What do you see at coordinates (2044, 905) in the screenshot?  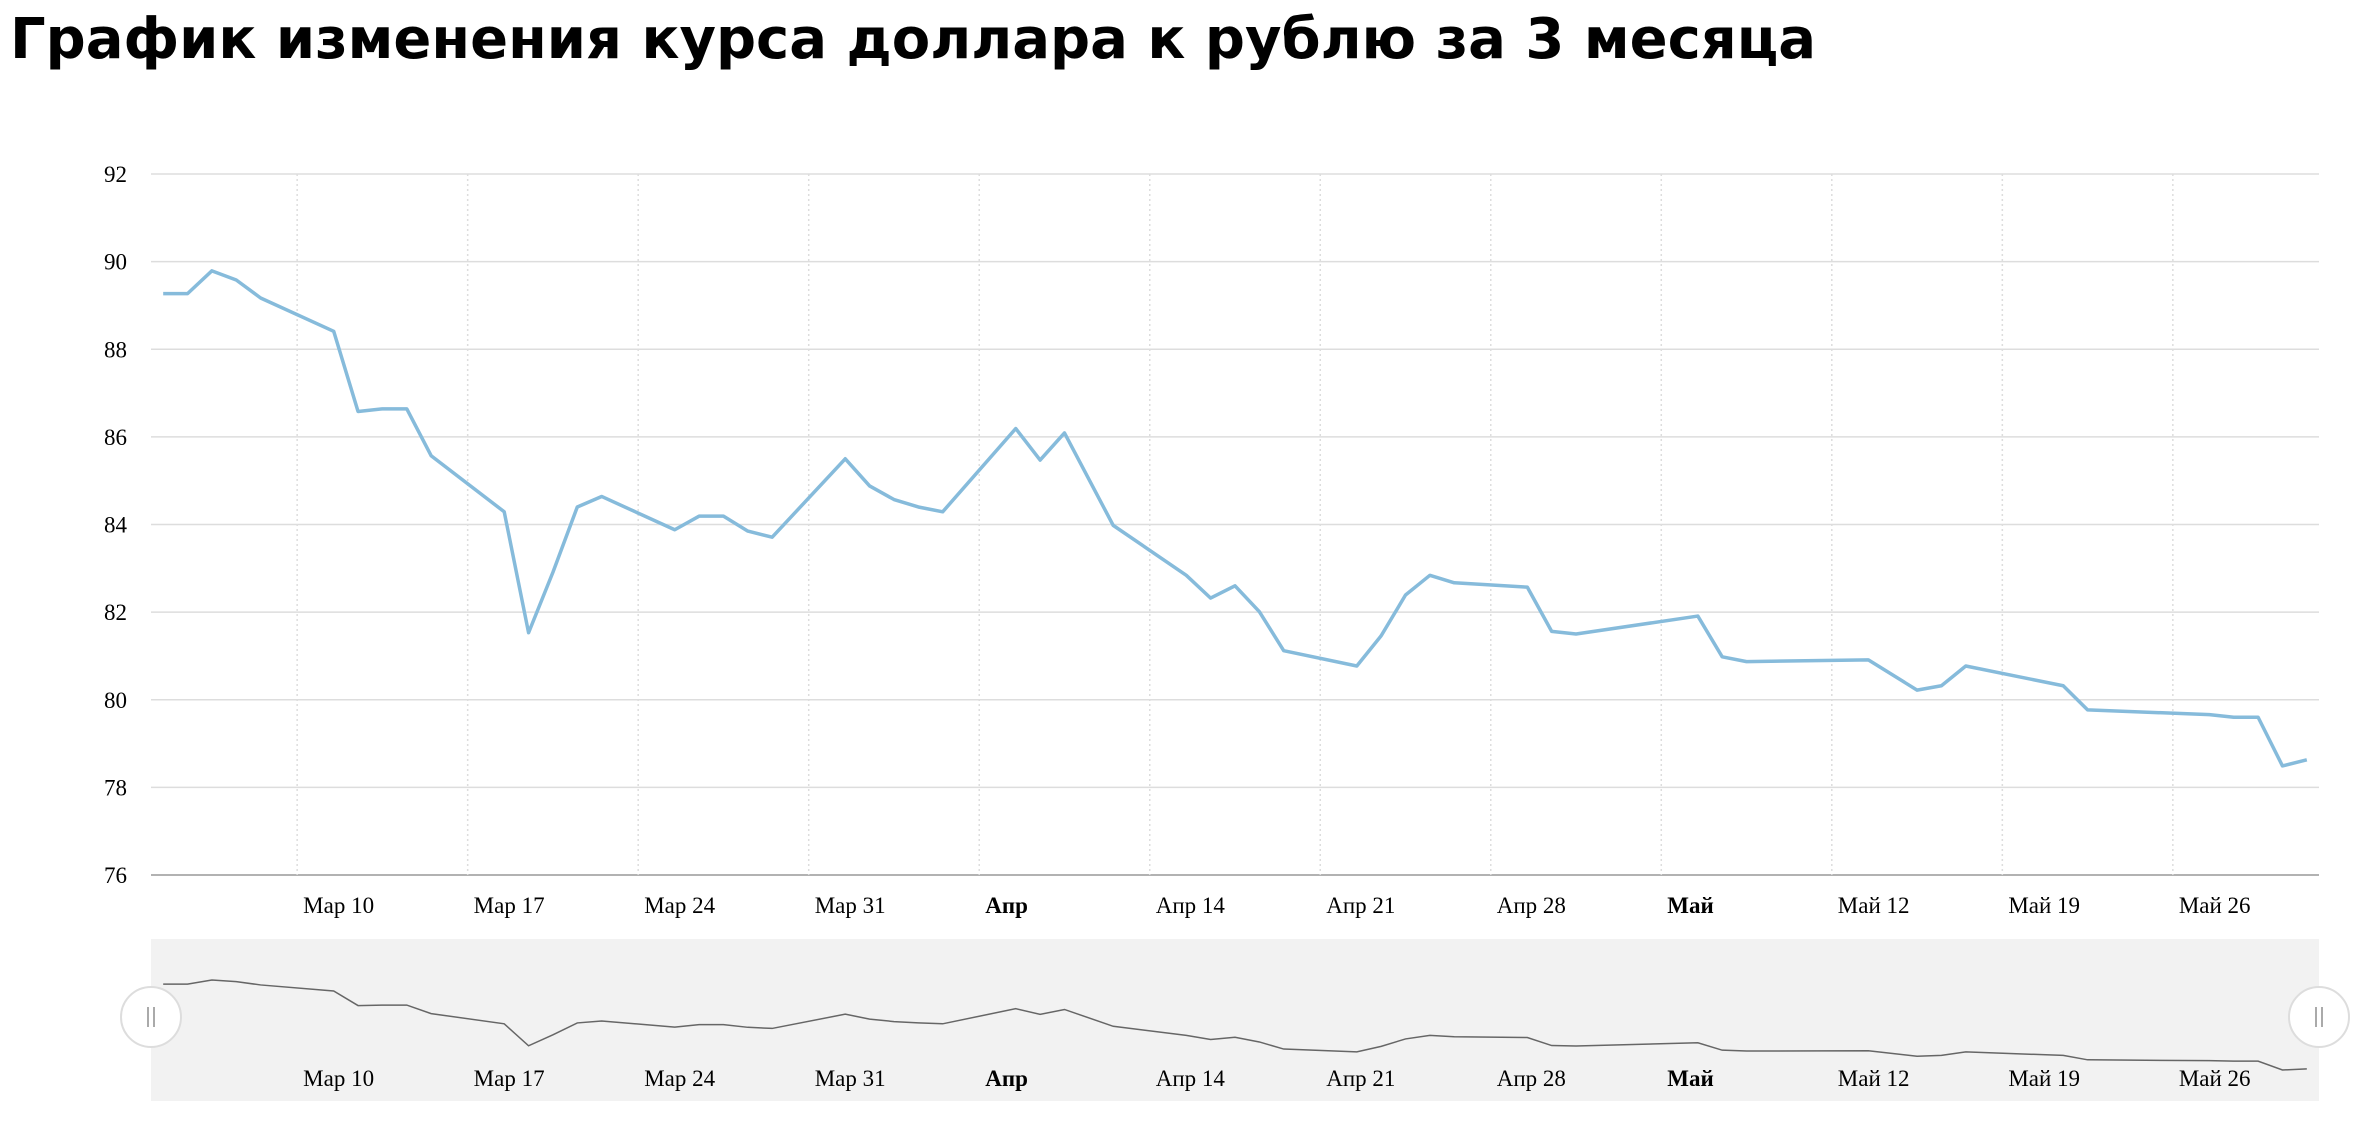 I see `x-tick-label: Май 19` at bounding box center [2044, 905].